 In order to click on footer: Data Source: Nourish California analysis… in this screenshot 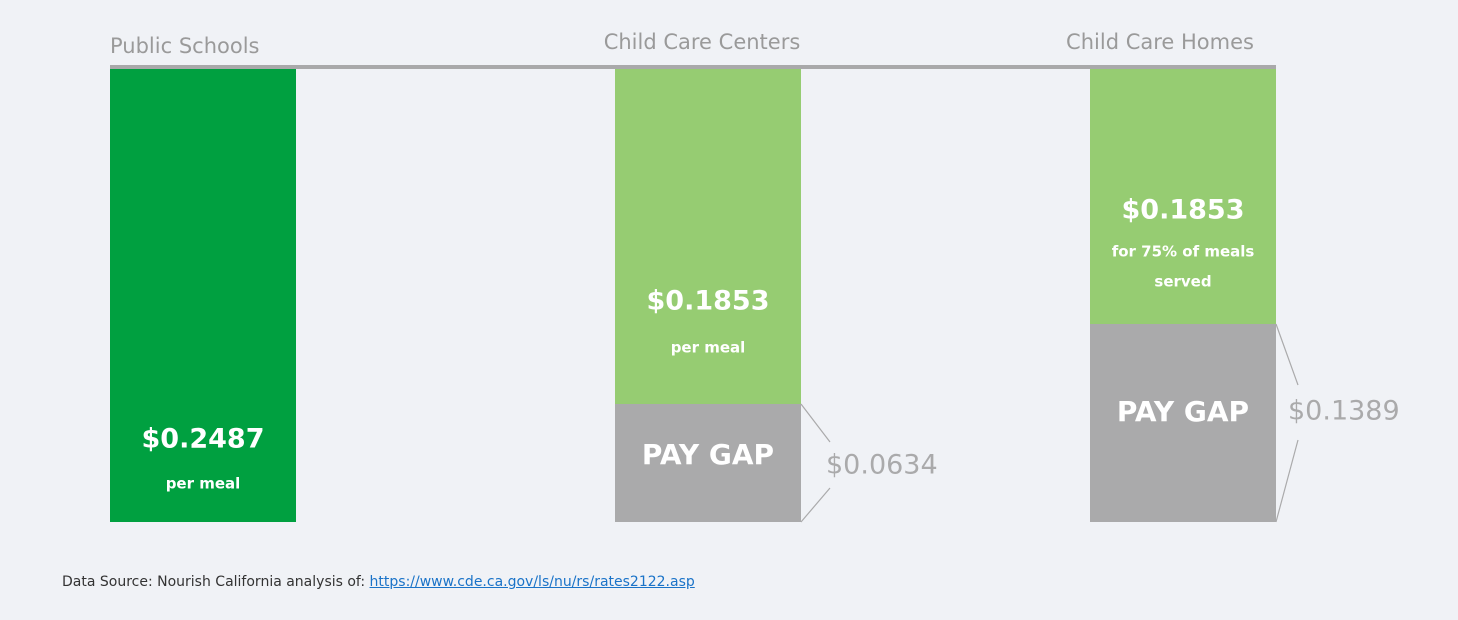, I will do `click(378, 582)`.